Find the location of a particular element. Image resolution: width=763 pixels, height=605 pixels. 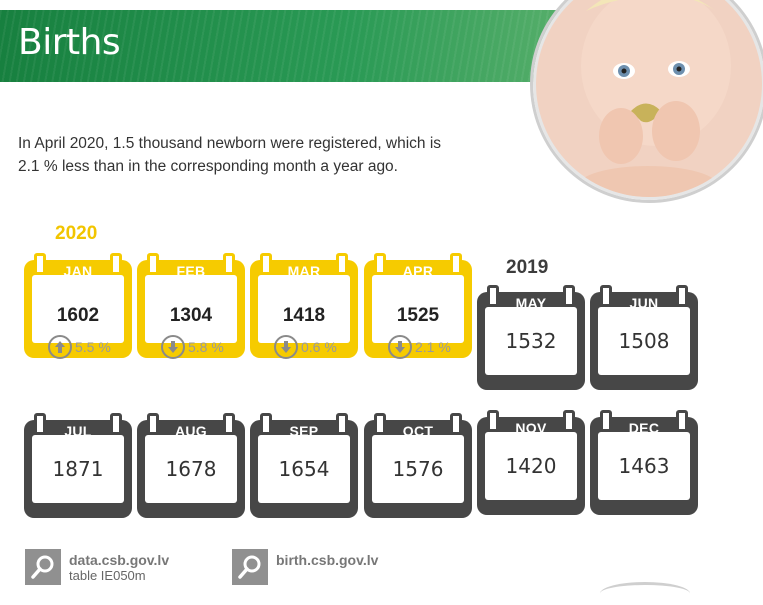

calendar-dec: DEC 1463 is located at coordinates (644, 462).